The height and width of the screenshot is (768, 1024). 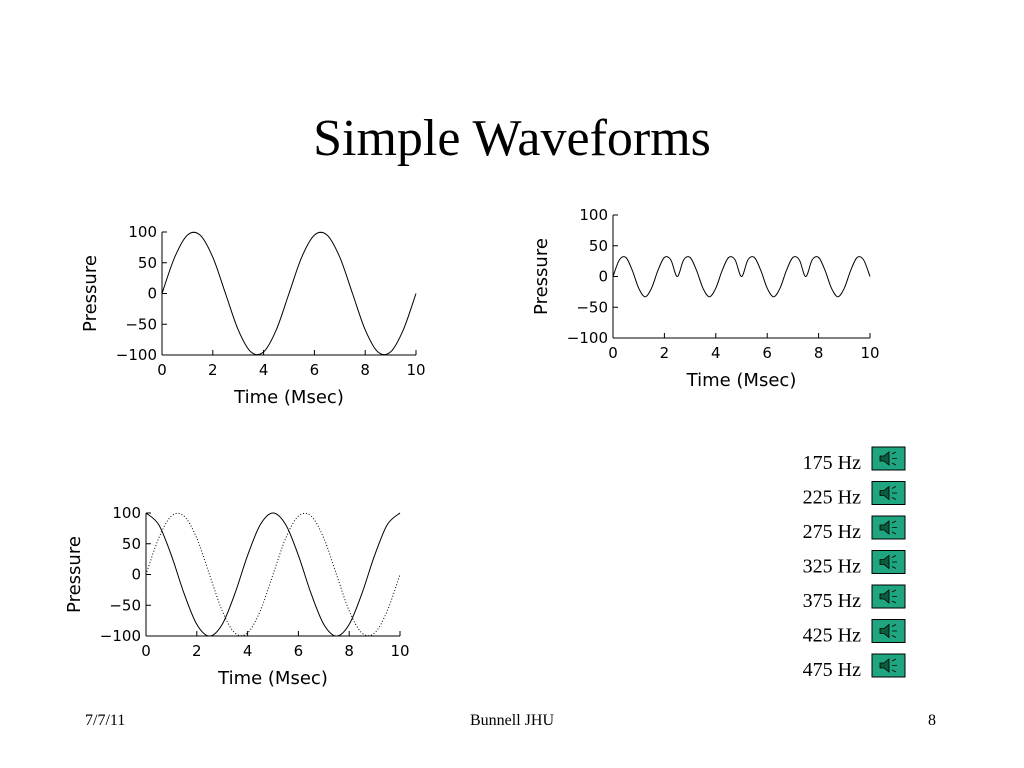 What do you see at coordinates (105, 720) in the screenshot?
I see `footer-date: 7/7/11` at bounding box center [105, 720].